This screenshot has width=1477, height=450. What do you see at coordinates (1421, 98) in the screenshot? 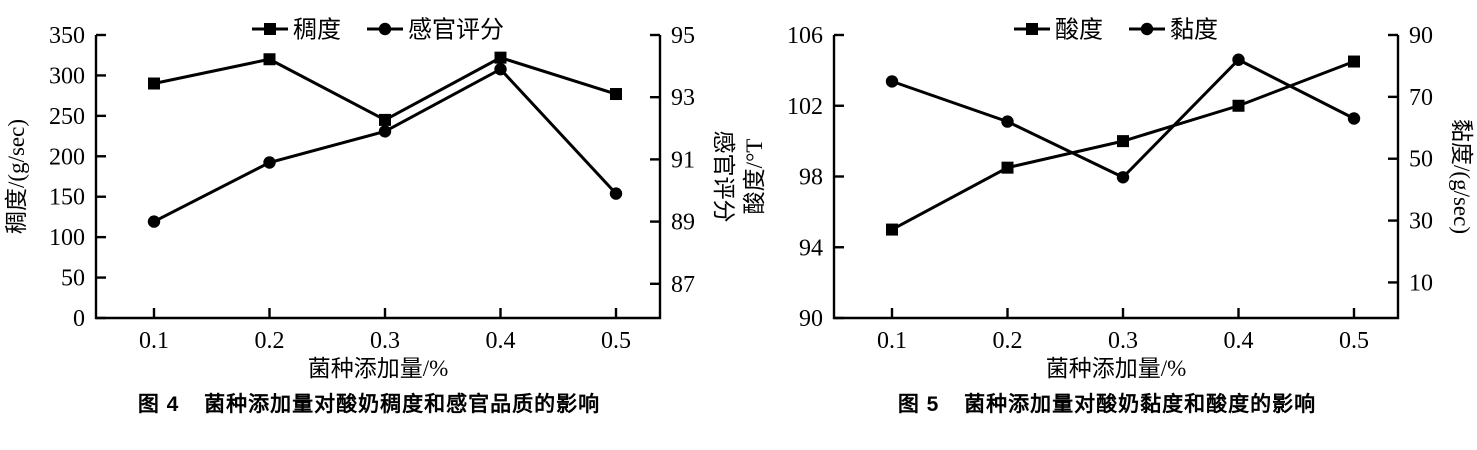
I see `right-tick-label: 70` at bounding box center [1421, 98].